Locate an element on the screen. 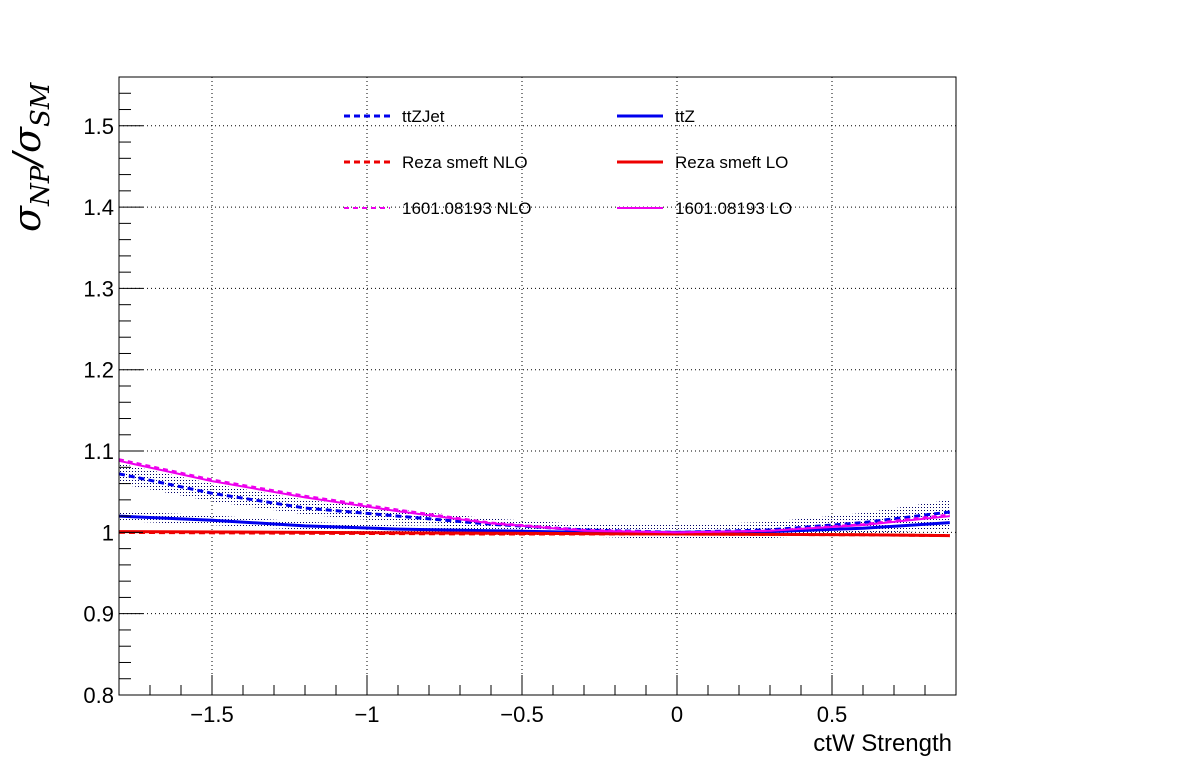  legend-label: ttZ is located at coordinates (685, 116).